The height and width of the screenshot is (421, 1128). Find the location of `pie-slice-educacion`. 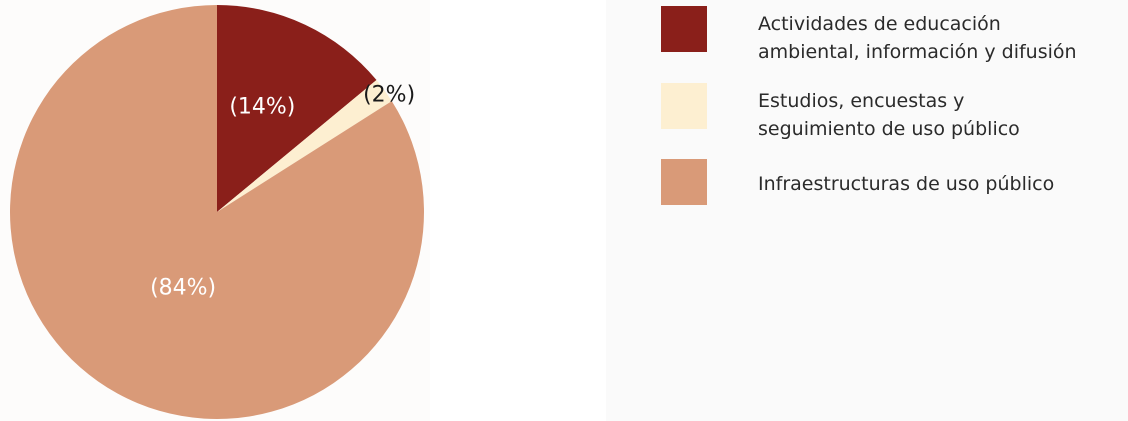

pie-slice-educacion is located at coordinates (297, 108).